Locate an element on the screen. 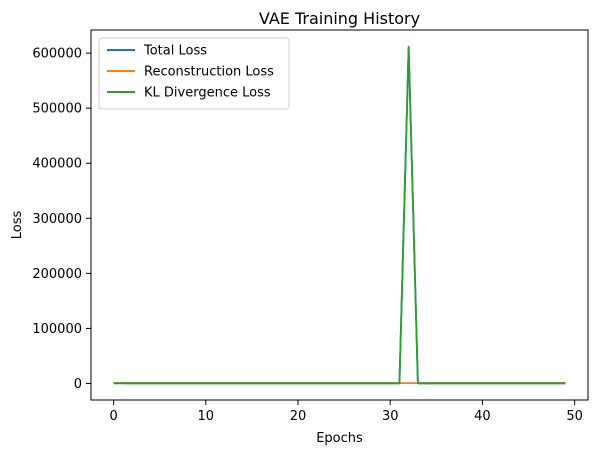 The height and width of the screenshot is (455, 597). y-tick-label: 300000 is located at coordinates (57, 219).